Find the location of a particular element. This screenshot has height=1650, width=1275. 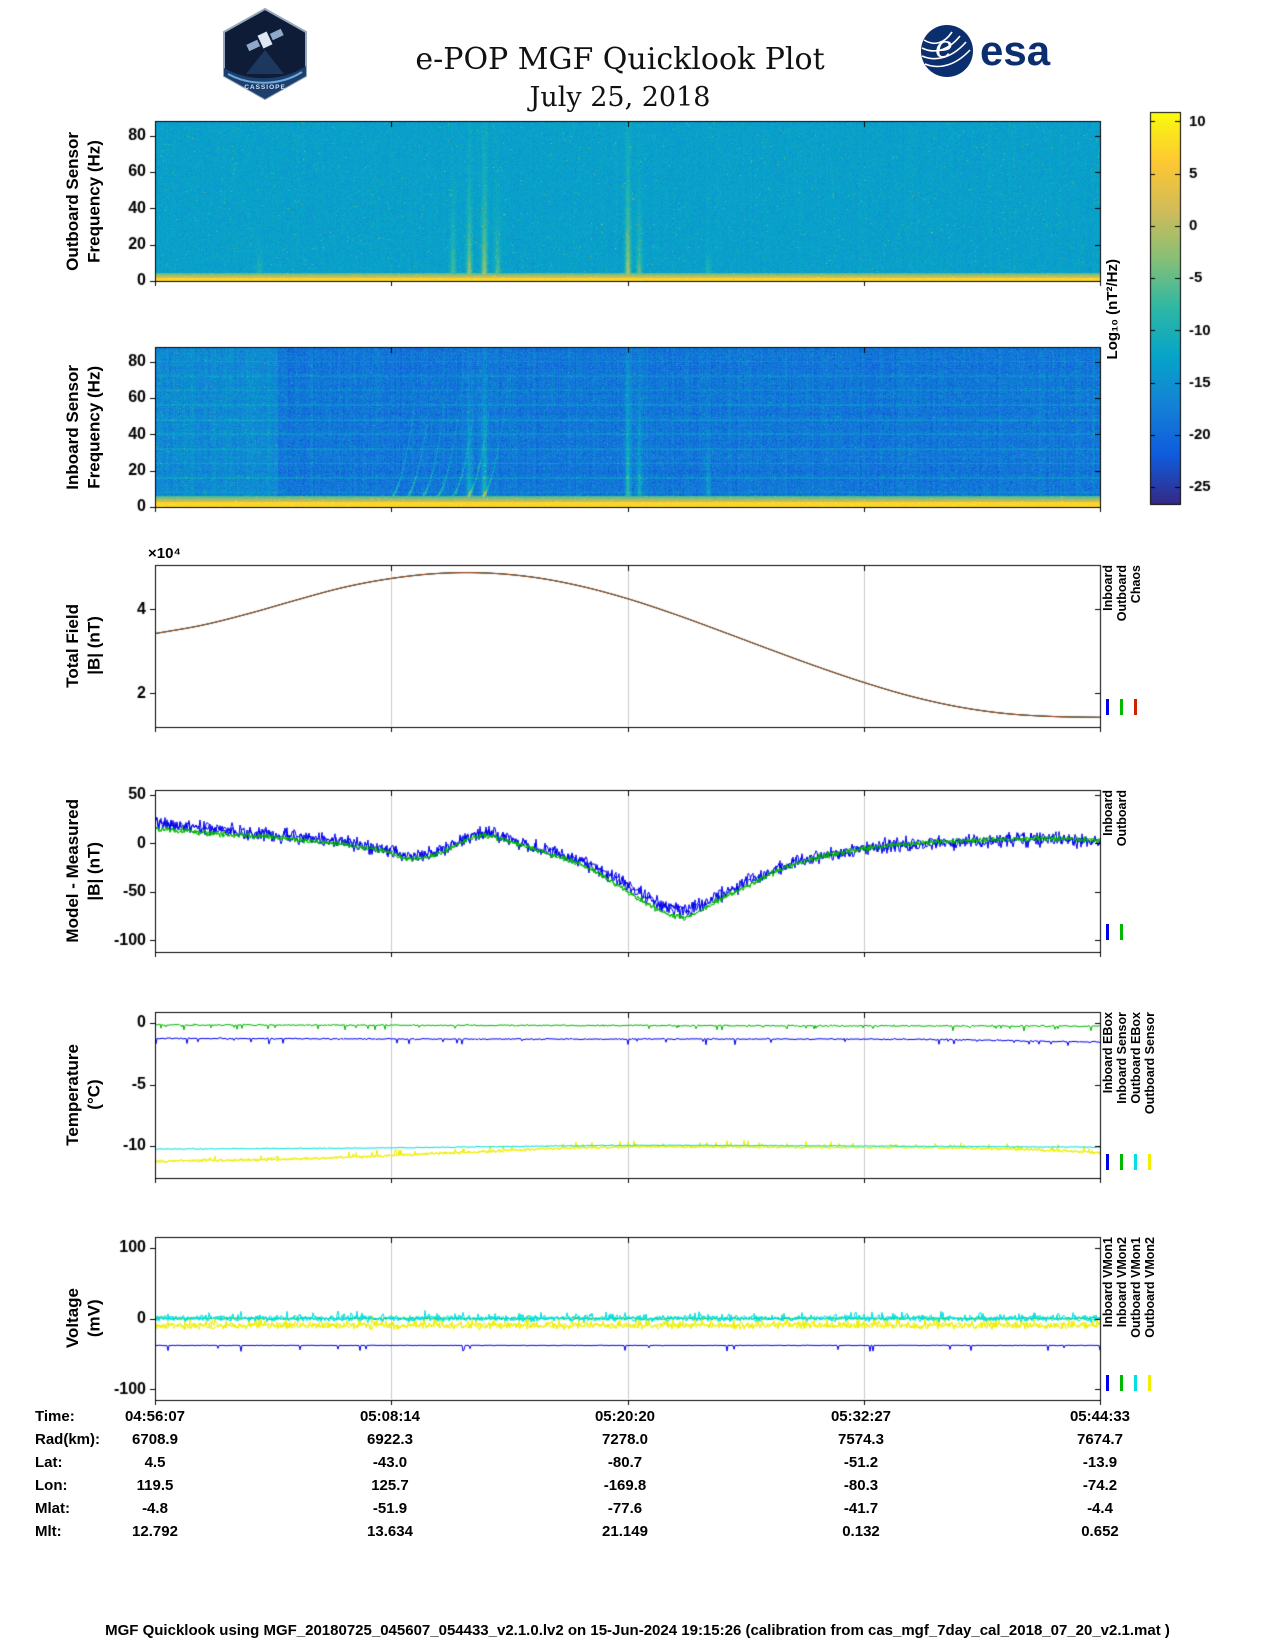

outboard-spectrogram-ylabel-text: Outboard Sensor Frequency (Hz) is located at coordinates (82, 201).